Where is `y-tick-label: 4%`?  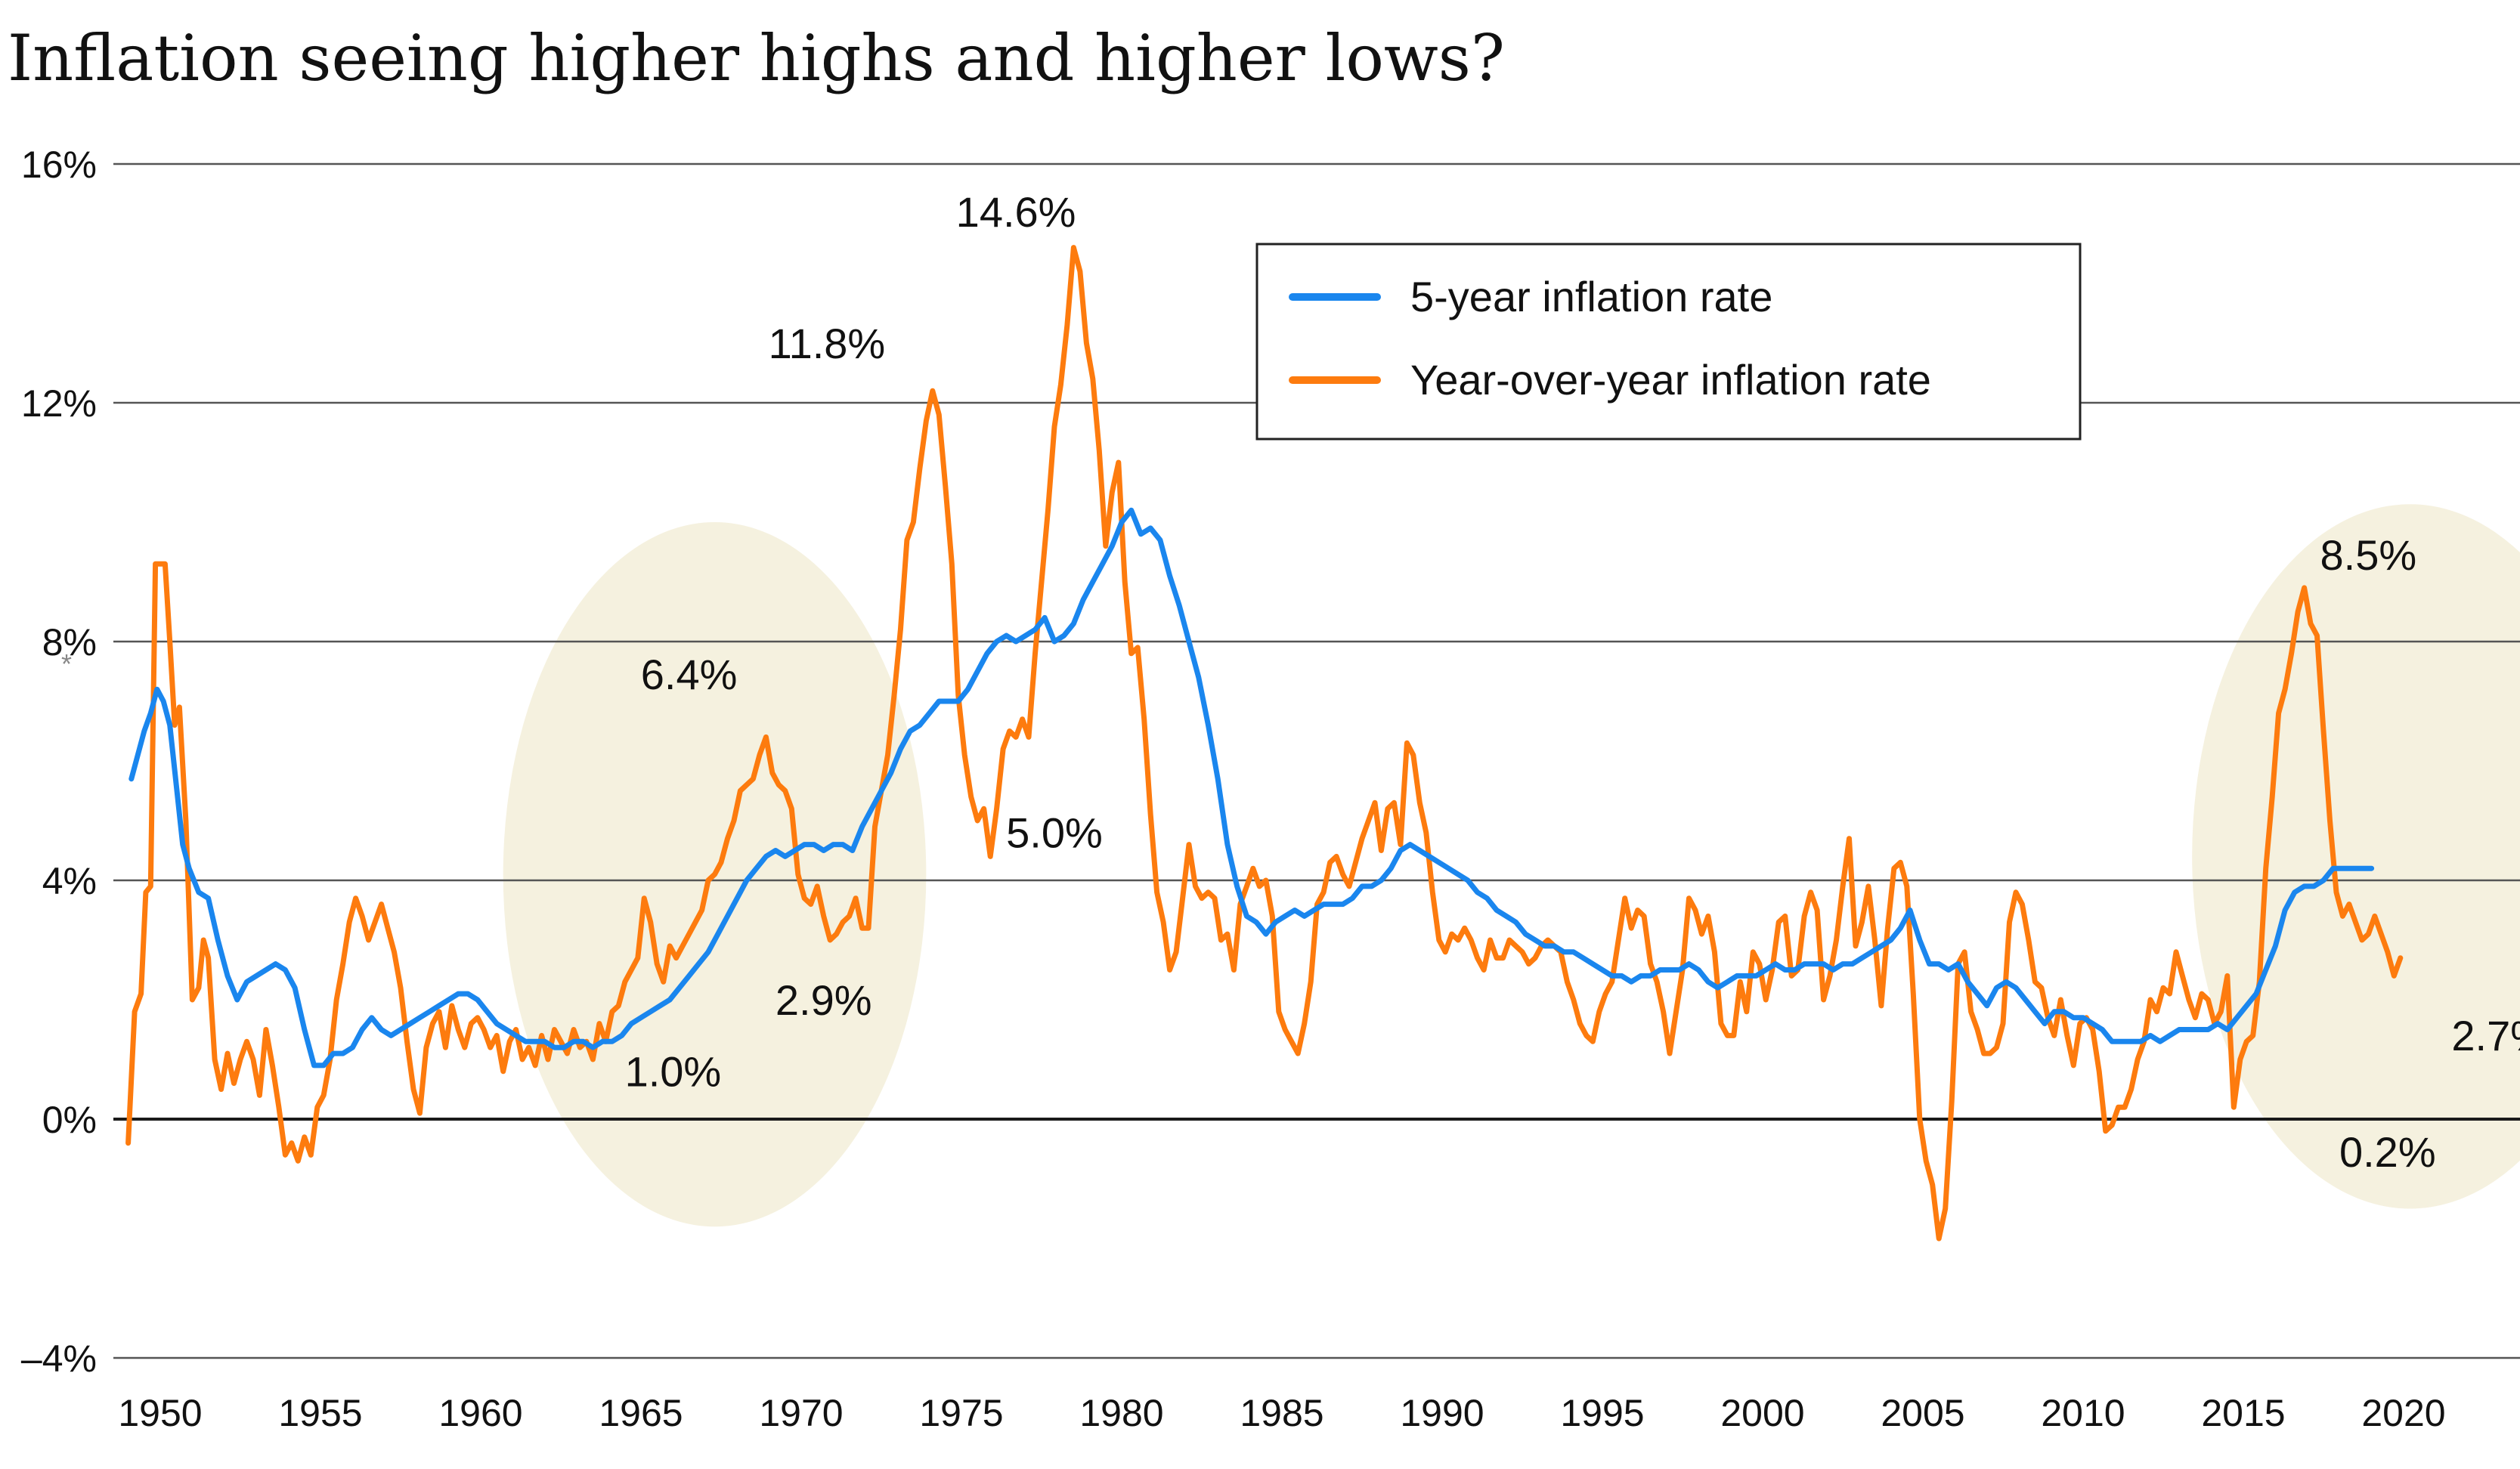
y-tick-label: 4% is located at coordinates (69, 881).